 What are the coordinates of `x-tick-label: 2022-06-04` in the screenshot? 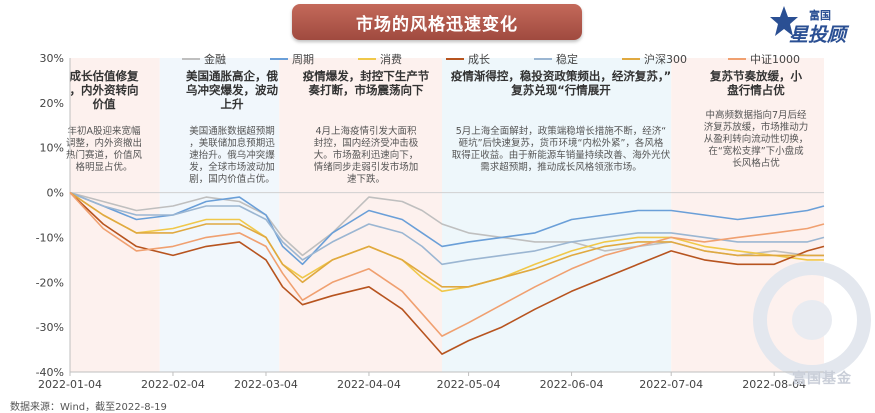 It's located at (572, 384).